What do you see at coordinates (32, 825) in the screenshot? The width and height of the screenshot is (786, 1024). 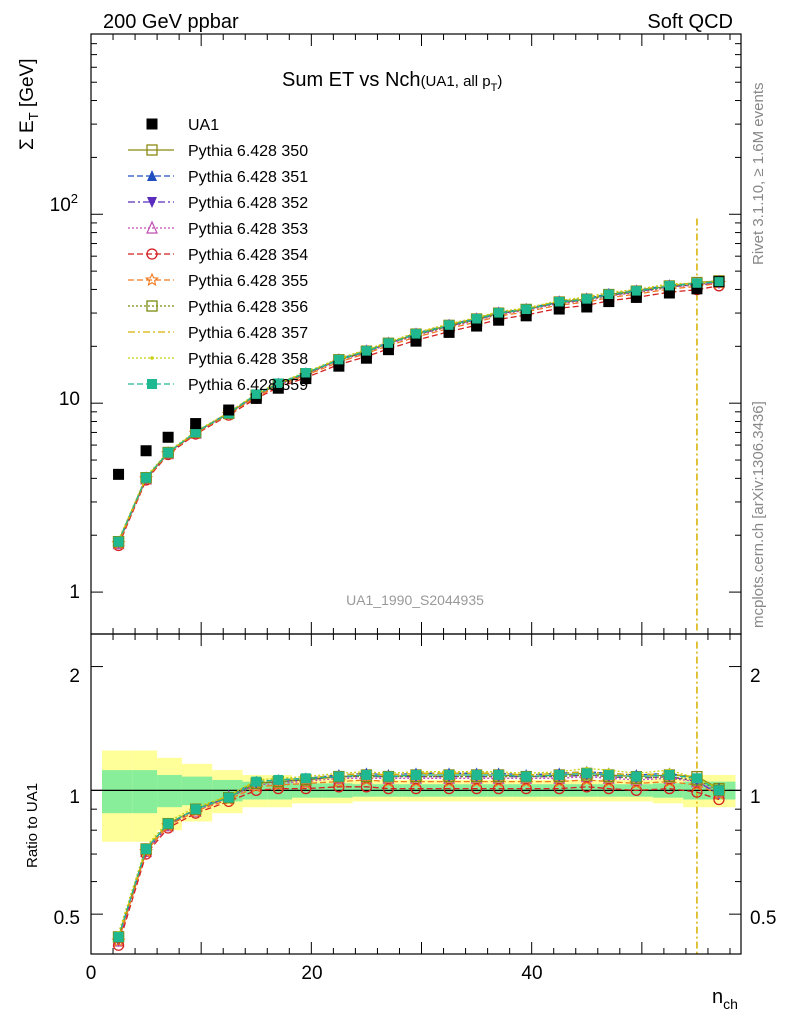 I see `ratio-ylabel: Ratio to UA1` at bounding box center [32, 825].